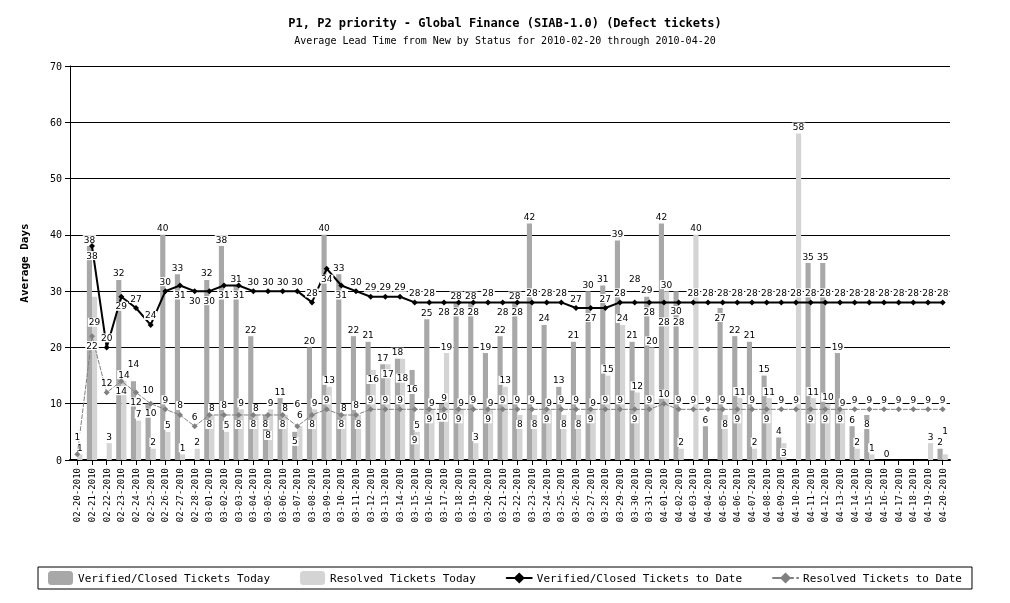  Describe the element at coordinates (764, 369) in the screenshot. I see `data-label: 15` at that location.